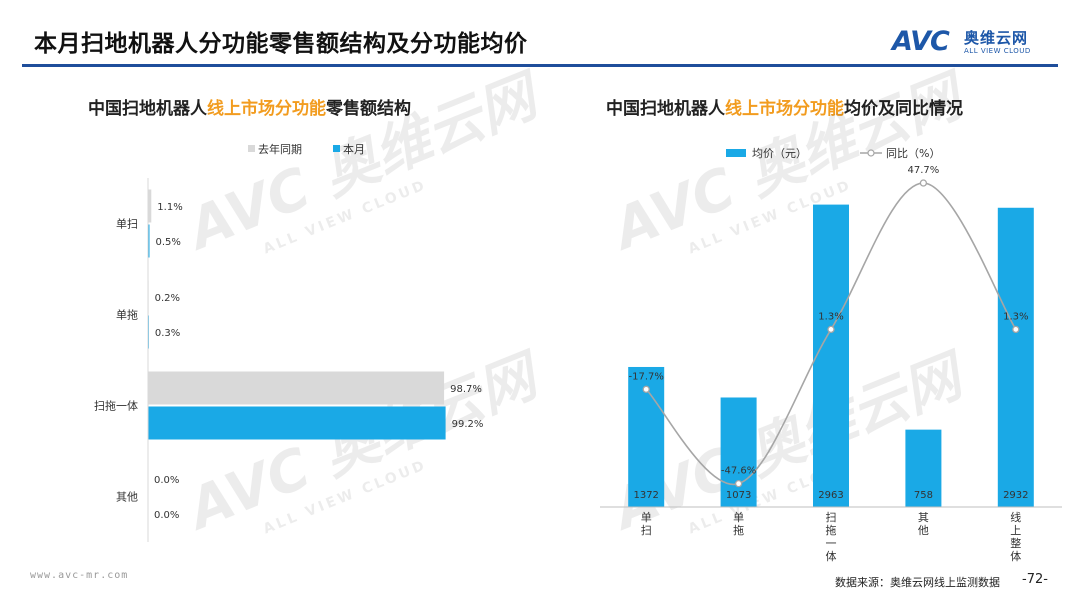  Describe the element at coordinates (665, 109) in the screenshot. I see `right-title-pre: 中国扫地机器人` at that location.